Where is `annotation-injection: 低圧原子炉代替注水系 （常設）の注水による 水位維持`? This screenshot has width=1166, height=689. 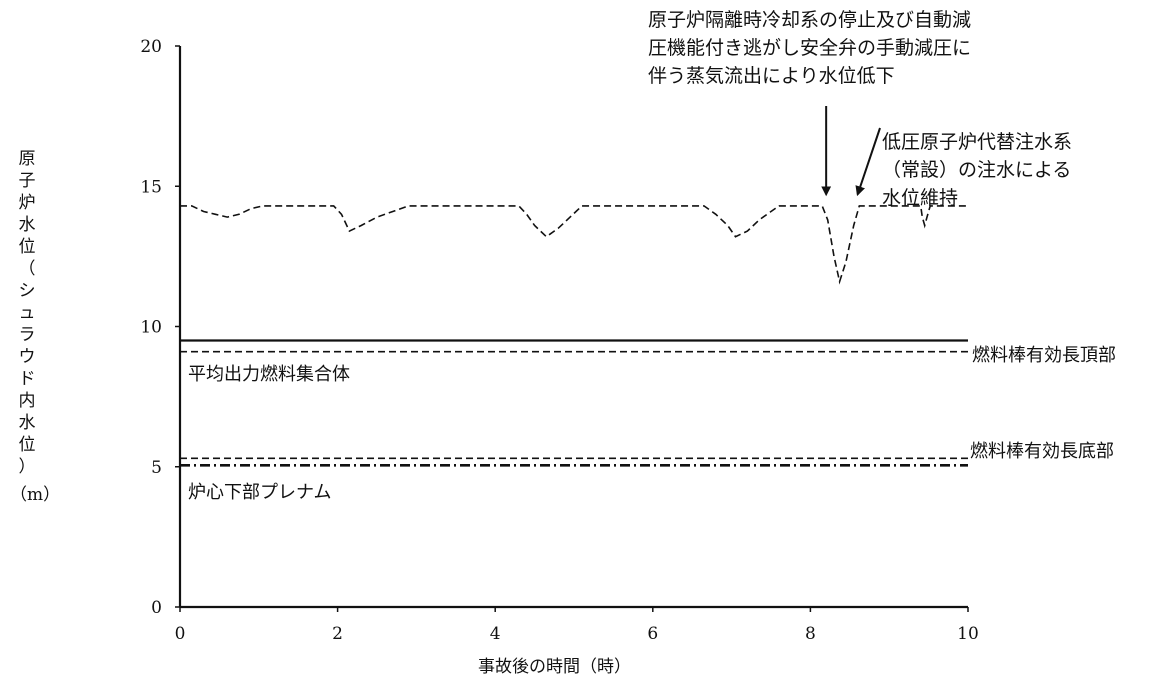 annotation-injection: 低圧原子炉代替注水系 （常設）の注水による 水位維持 is located at coordinates (977, 170).